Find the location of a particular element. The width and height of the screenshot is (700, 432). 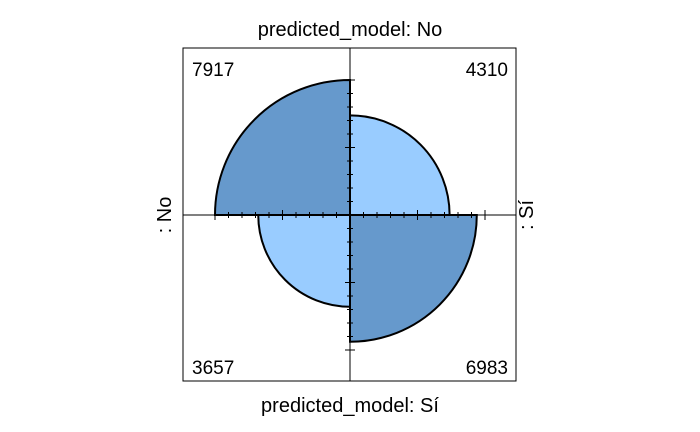

count-top-left: 7917 is located at coordinates (213, 70).